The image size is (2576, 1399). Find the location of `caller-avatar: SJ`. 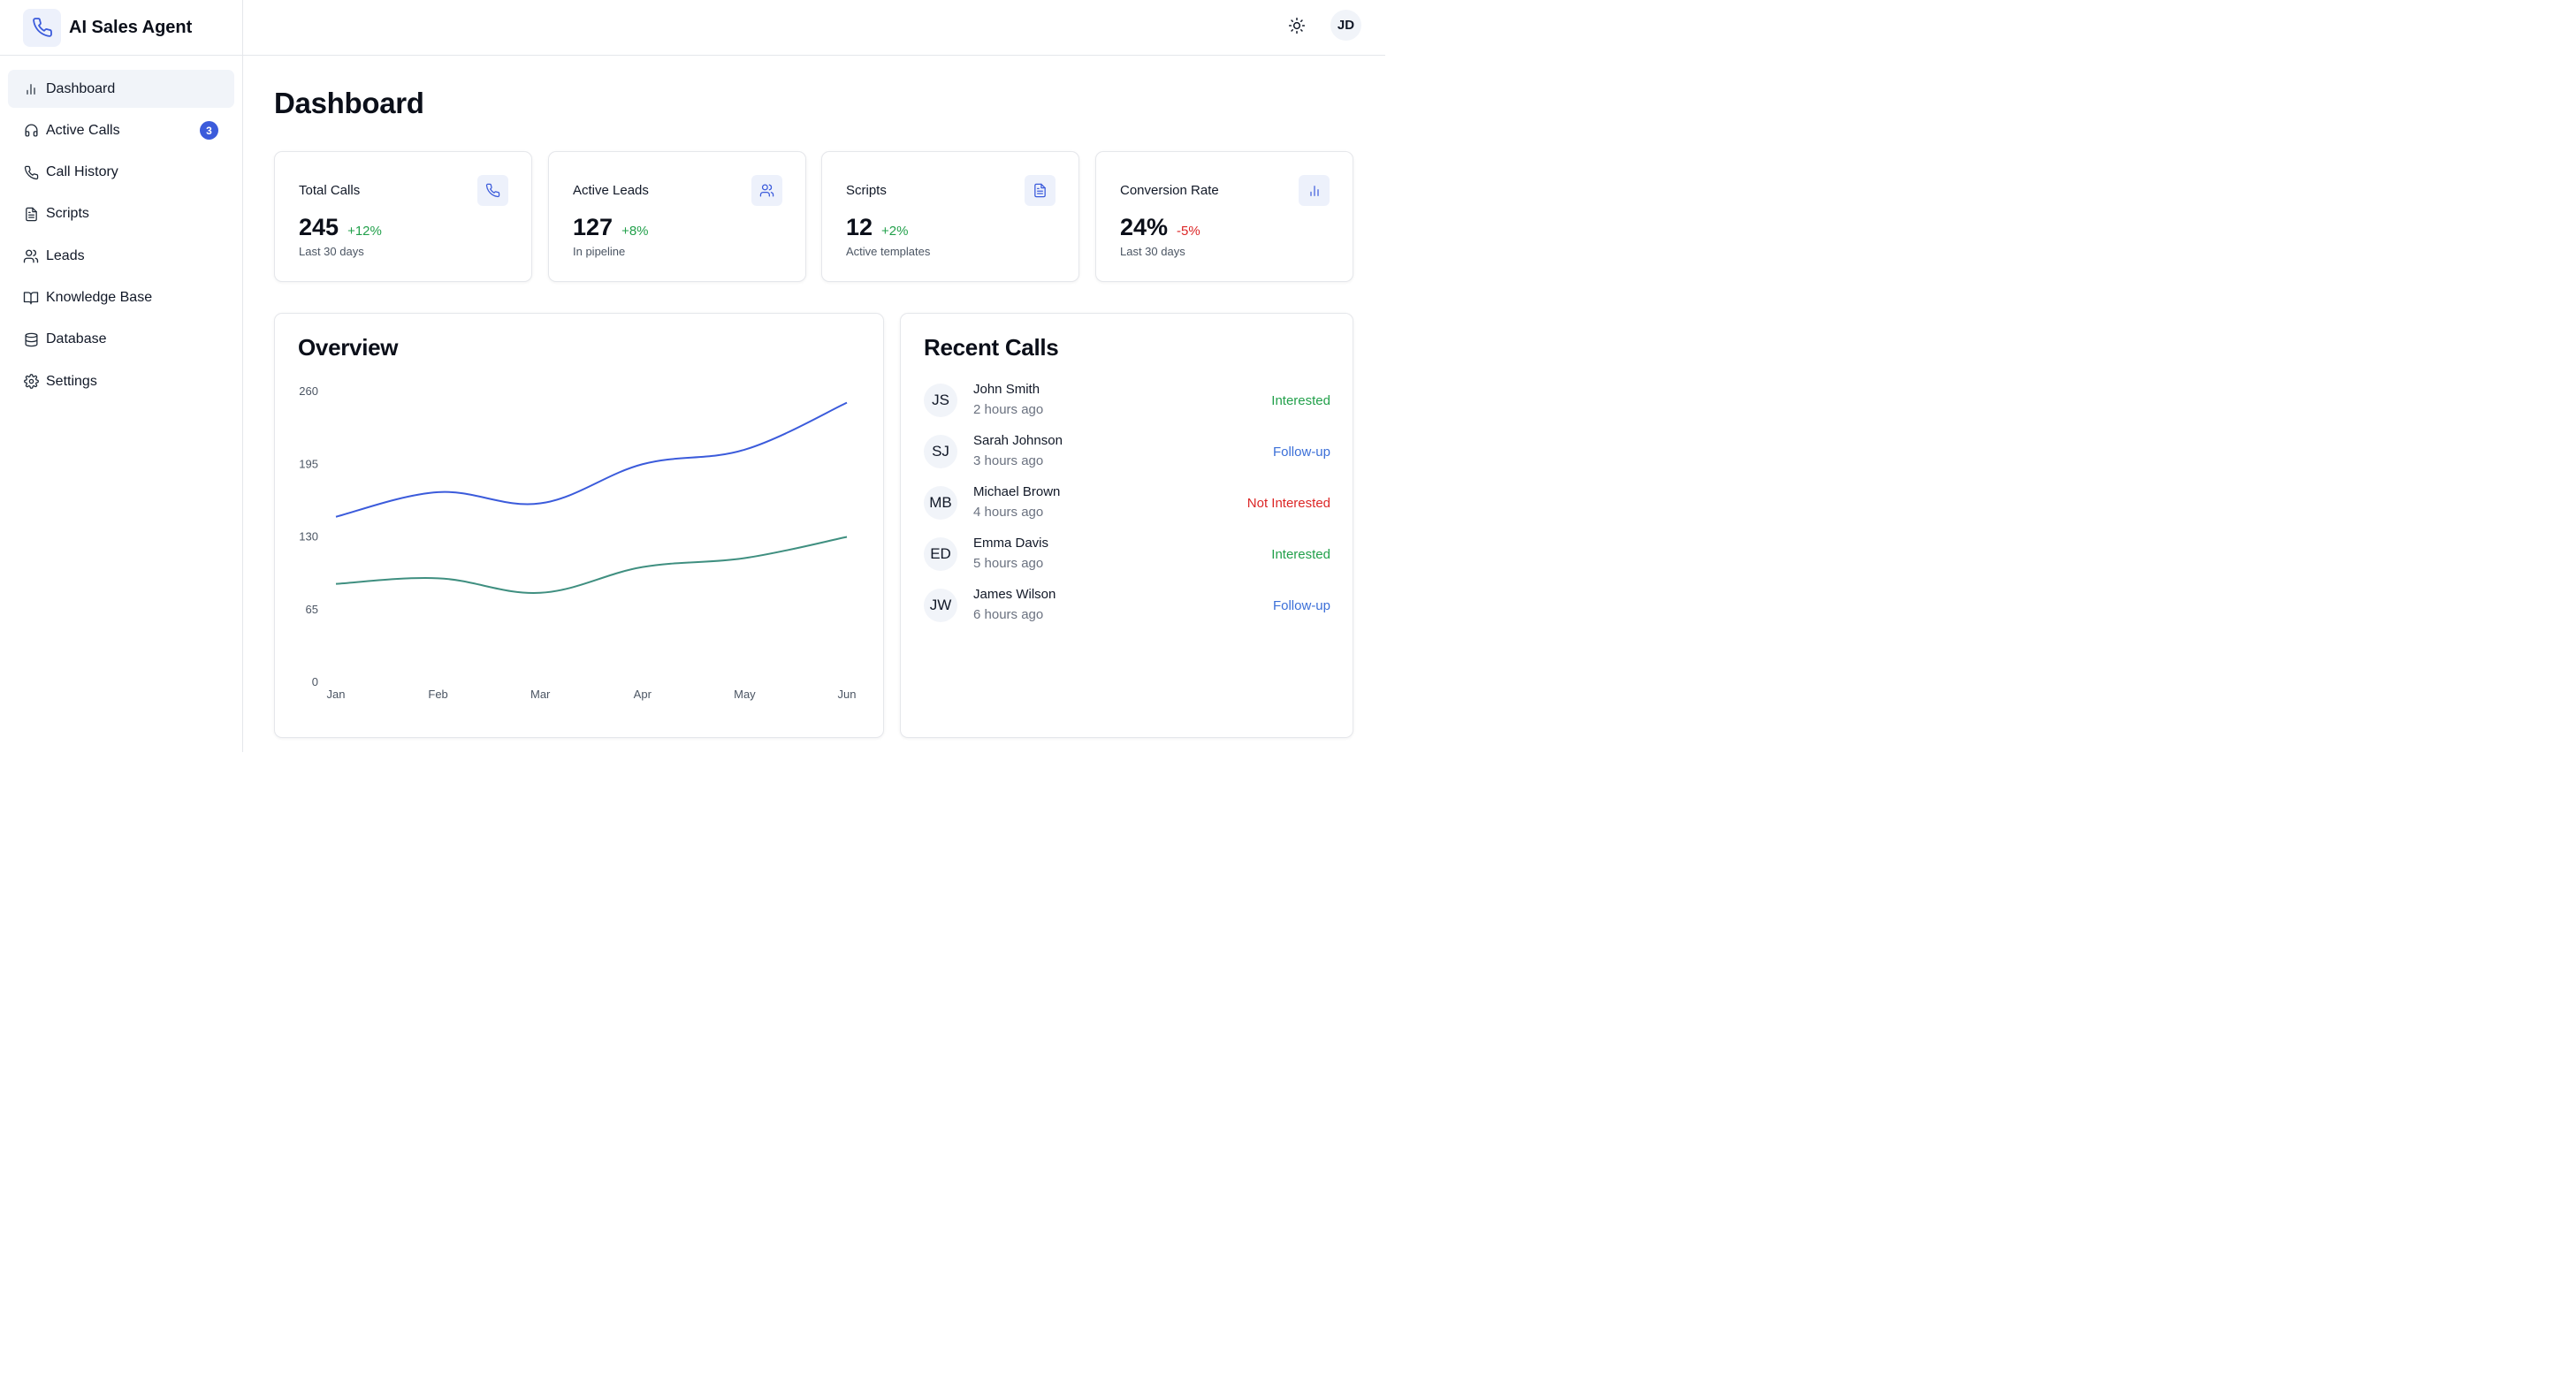

caller-avatar: SJ is located at coordinates (940, 451).